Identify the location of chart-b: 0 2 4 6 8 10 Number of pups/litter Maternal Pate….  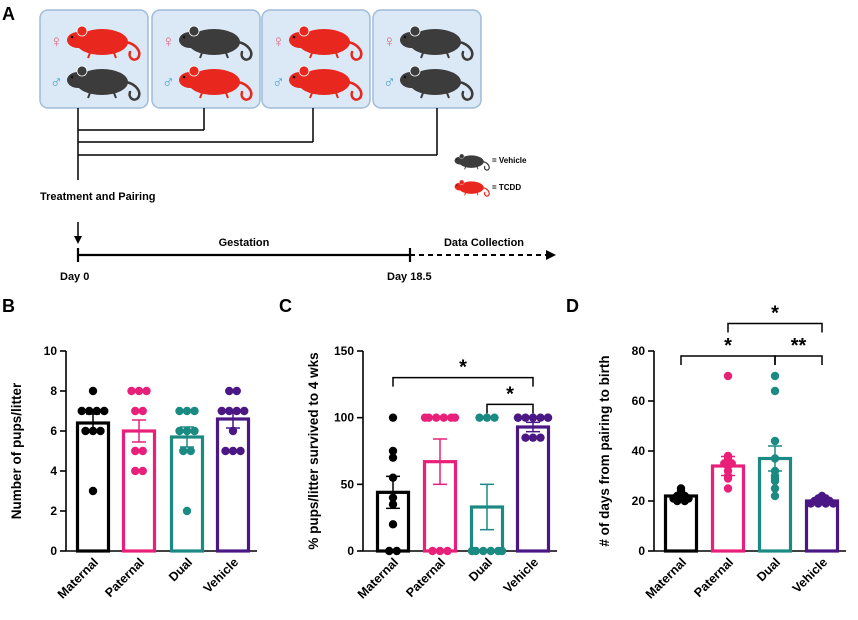
(133, 472).